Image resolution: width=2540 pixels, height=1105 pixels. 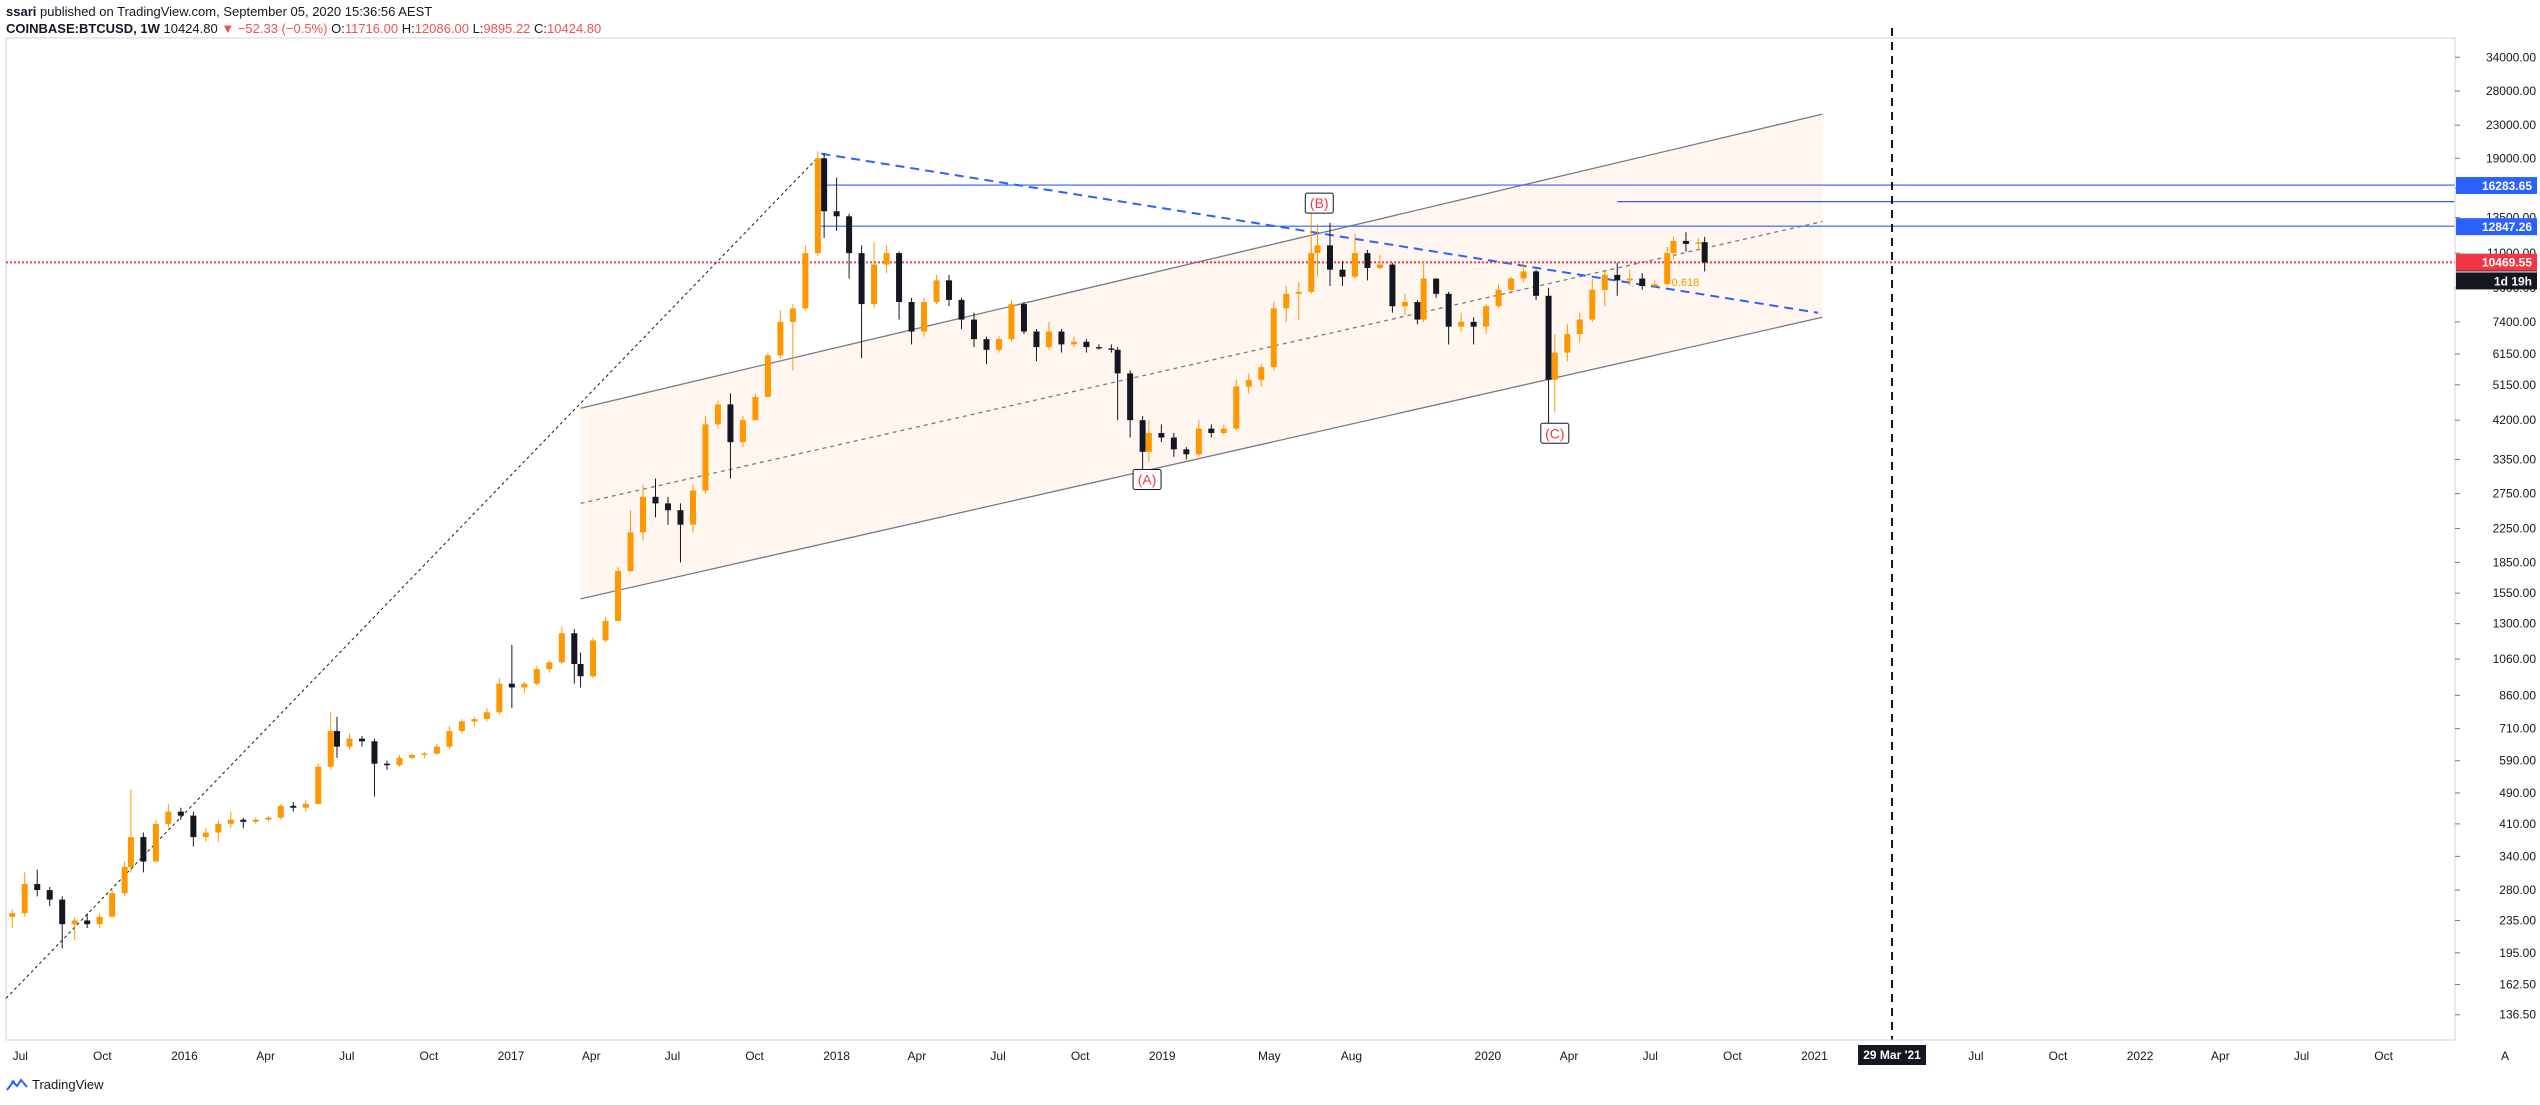 I want to click on publisher-name: ssari, so click(x=21, y=11).